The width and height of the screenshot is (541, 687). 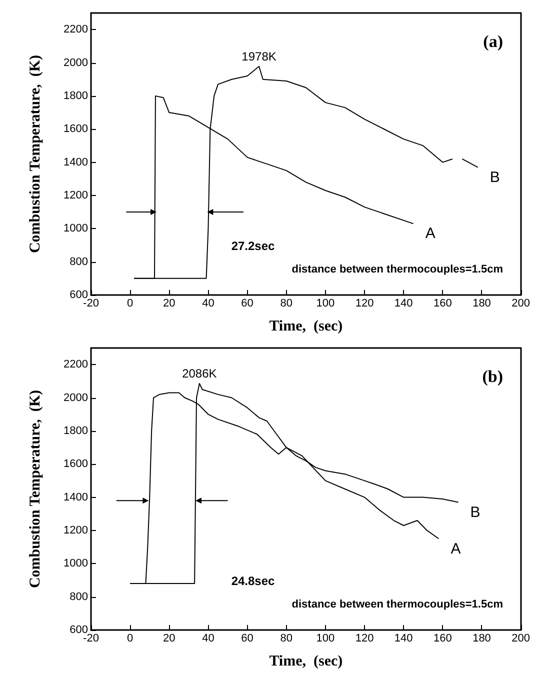 What do you see at coordinates (493, 376) in the screenshot?
I see `annotation: (b)` at bounding box center [493, 376].